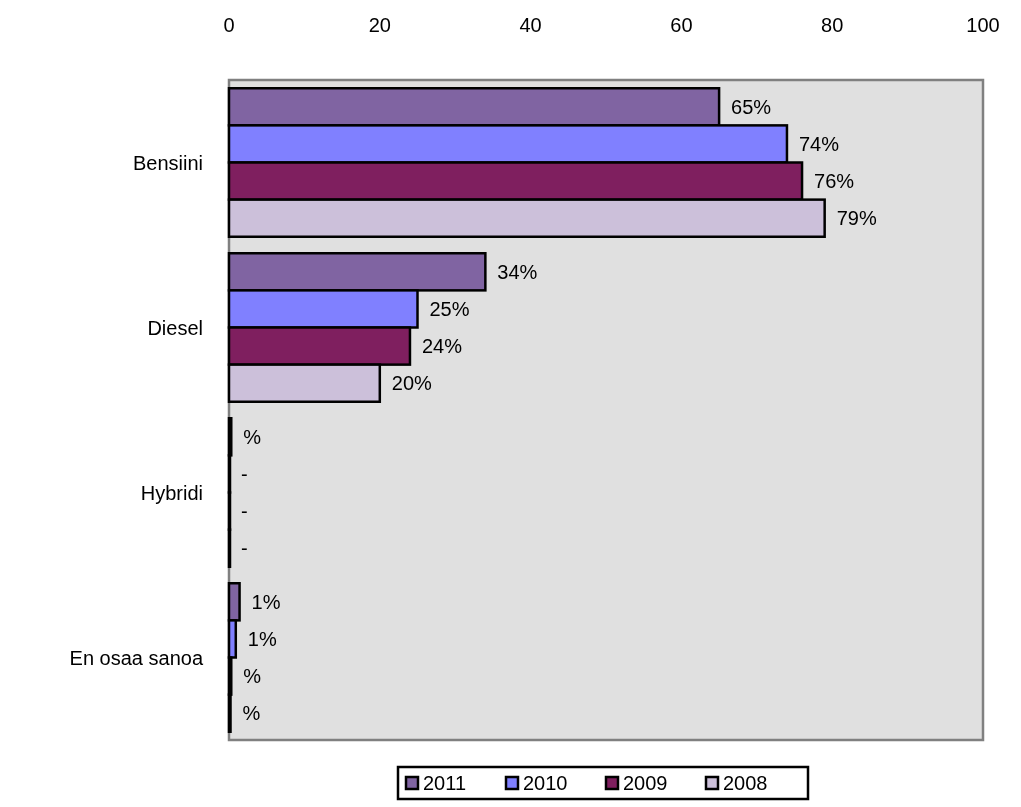 This screenshot has width=1021, height=807. Describe the element at coordinates (545, 783) in the screenshot. I see `legend-label: 2010` at that location.